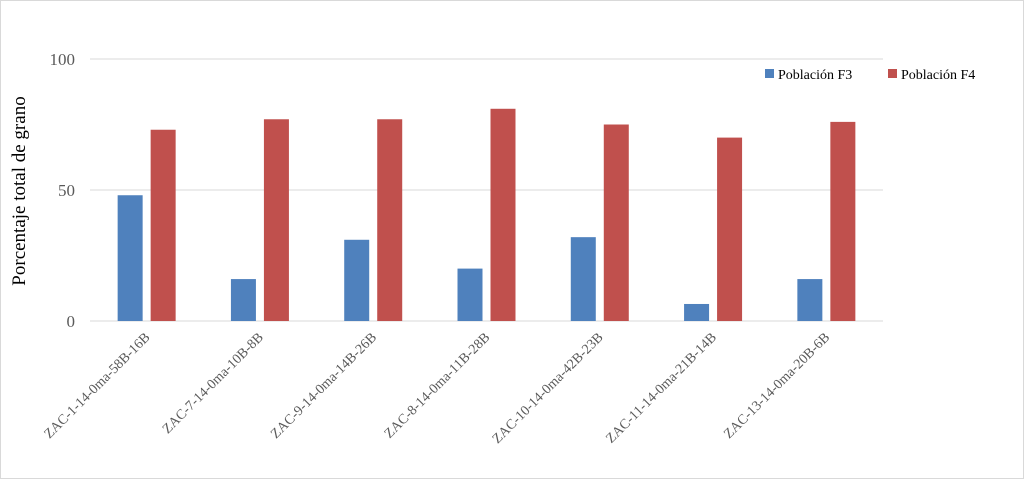  Describe the element at coordinates (662, 388) in the screenshot. I see `x-tick-label: ZAC-11-14-0ma-21B-14B` at that location.